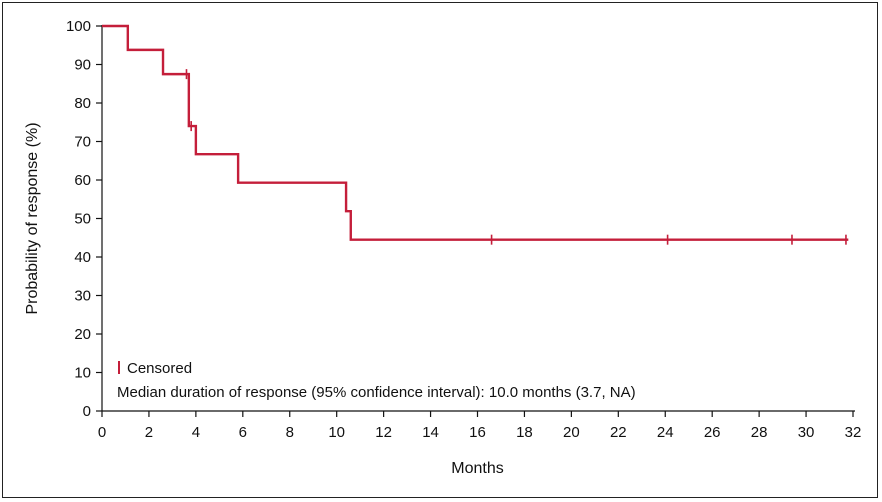  What do you see at coordinates (82, 334) in the screenshot?
I see `y-tick-label: 20` at bounding box center [82, 334].